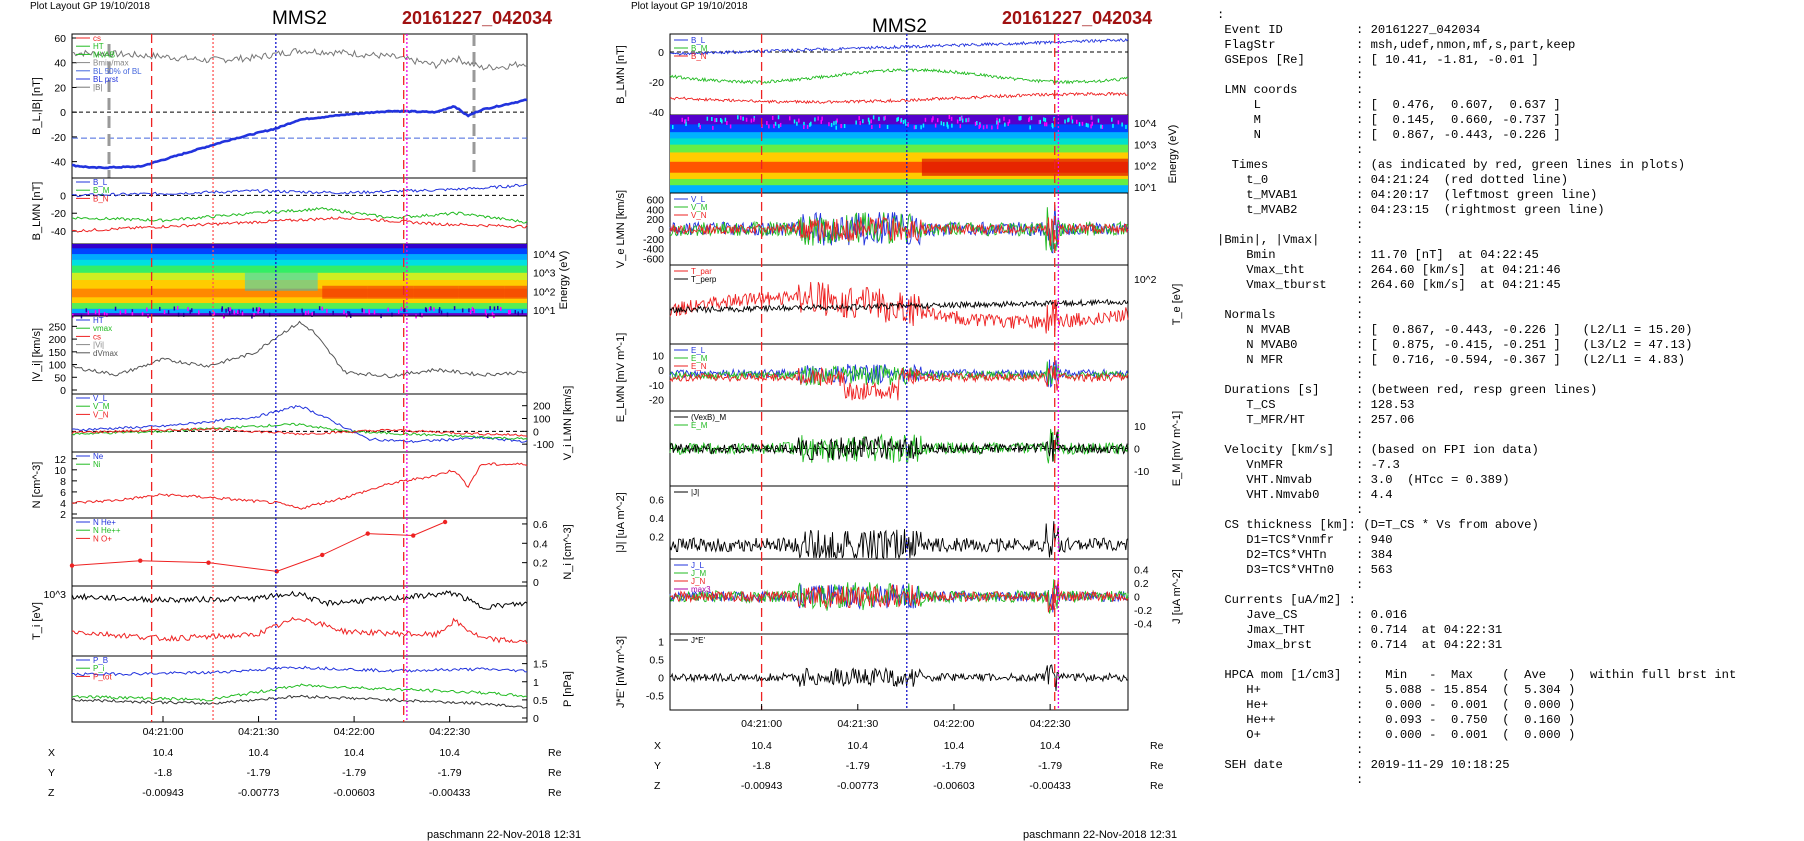 Image resolution: width=1804 pixels, height=841 pixels. I want to click on x-tick-label: 04:21:30, so click(258, 732).